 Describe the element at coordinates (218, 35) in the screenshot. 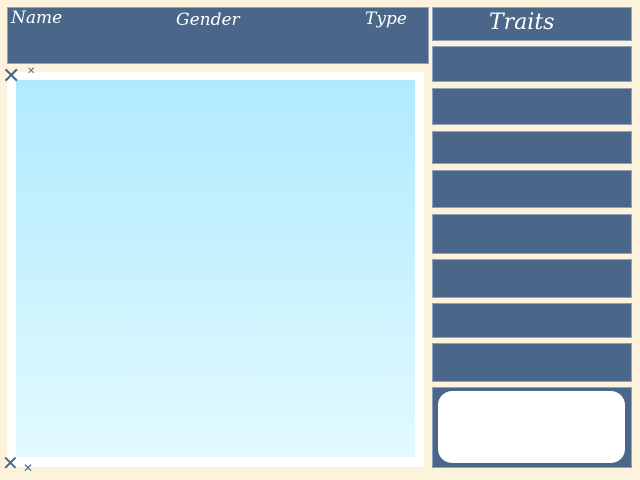

I see `info-header: Name Gender Type` at that location.